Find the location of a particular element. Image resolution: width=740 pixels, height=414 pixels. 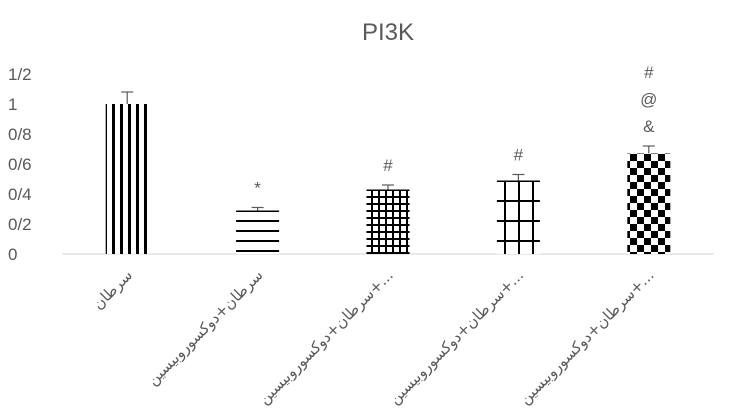

chart-title: PI3K is located at coordinates (388, 32).